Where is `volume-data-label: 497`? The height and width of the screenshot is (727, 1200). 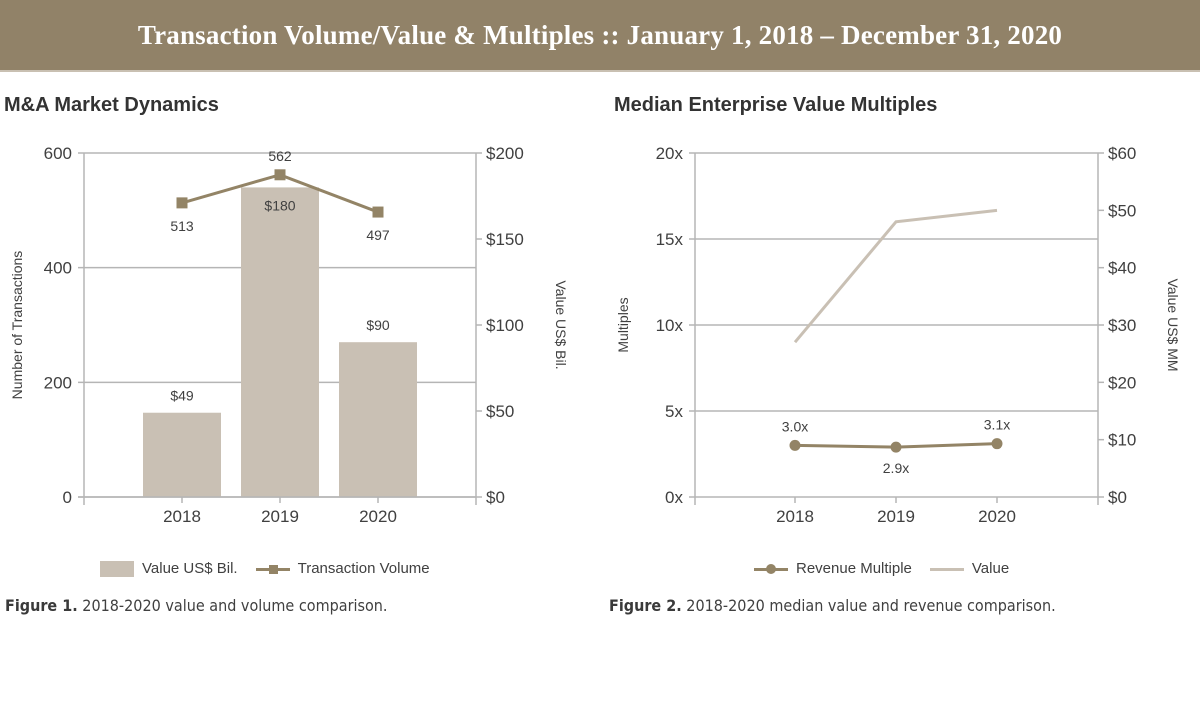
volume-data-label: 497 is located at coordinates (378, 235).